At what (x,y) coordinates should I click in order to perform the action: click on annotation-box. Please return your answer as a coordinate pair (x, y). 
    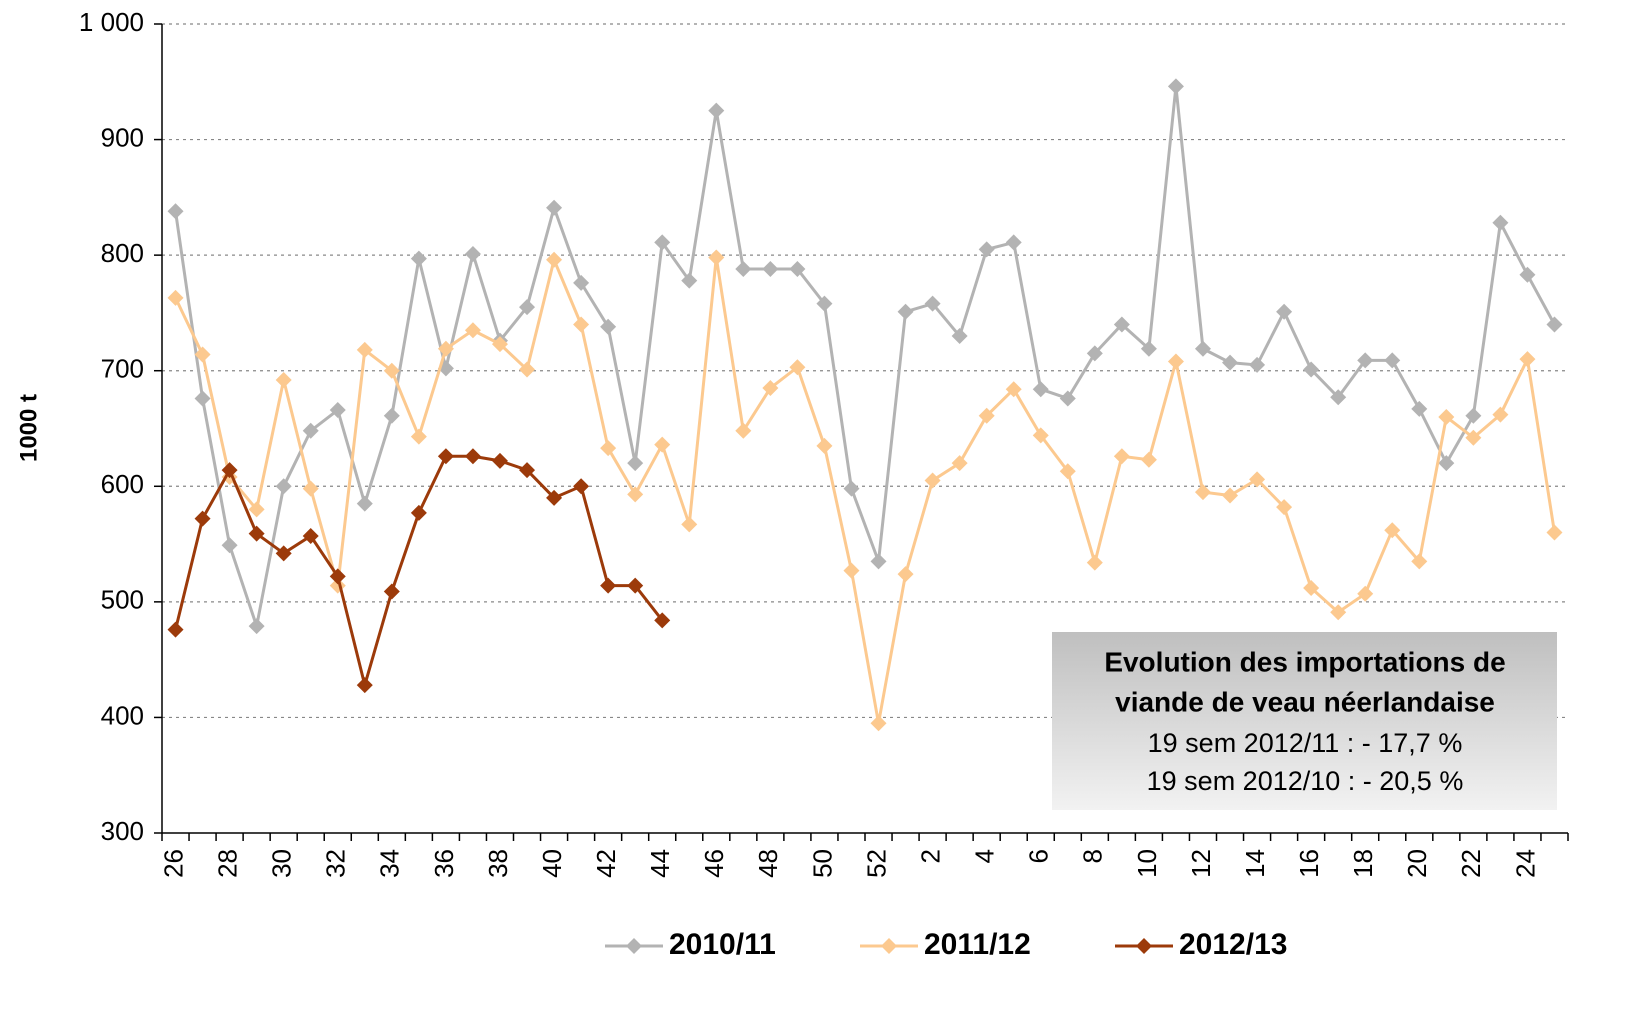
    Looking at the image, I should click on (1304, 721).